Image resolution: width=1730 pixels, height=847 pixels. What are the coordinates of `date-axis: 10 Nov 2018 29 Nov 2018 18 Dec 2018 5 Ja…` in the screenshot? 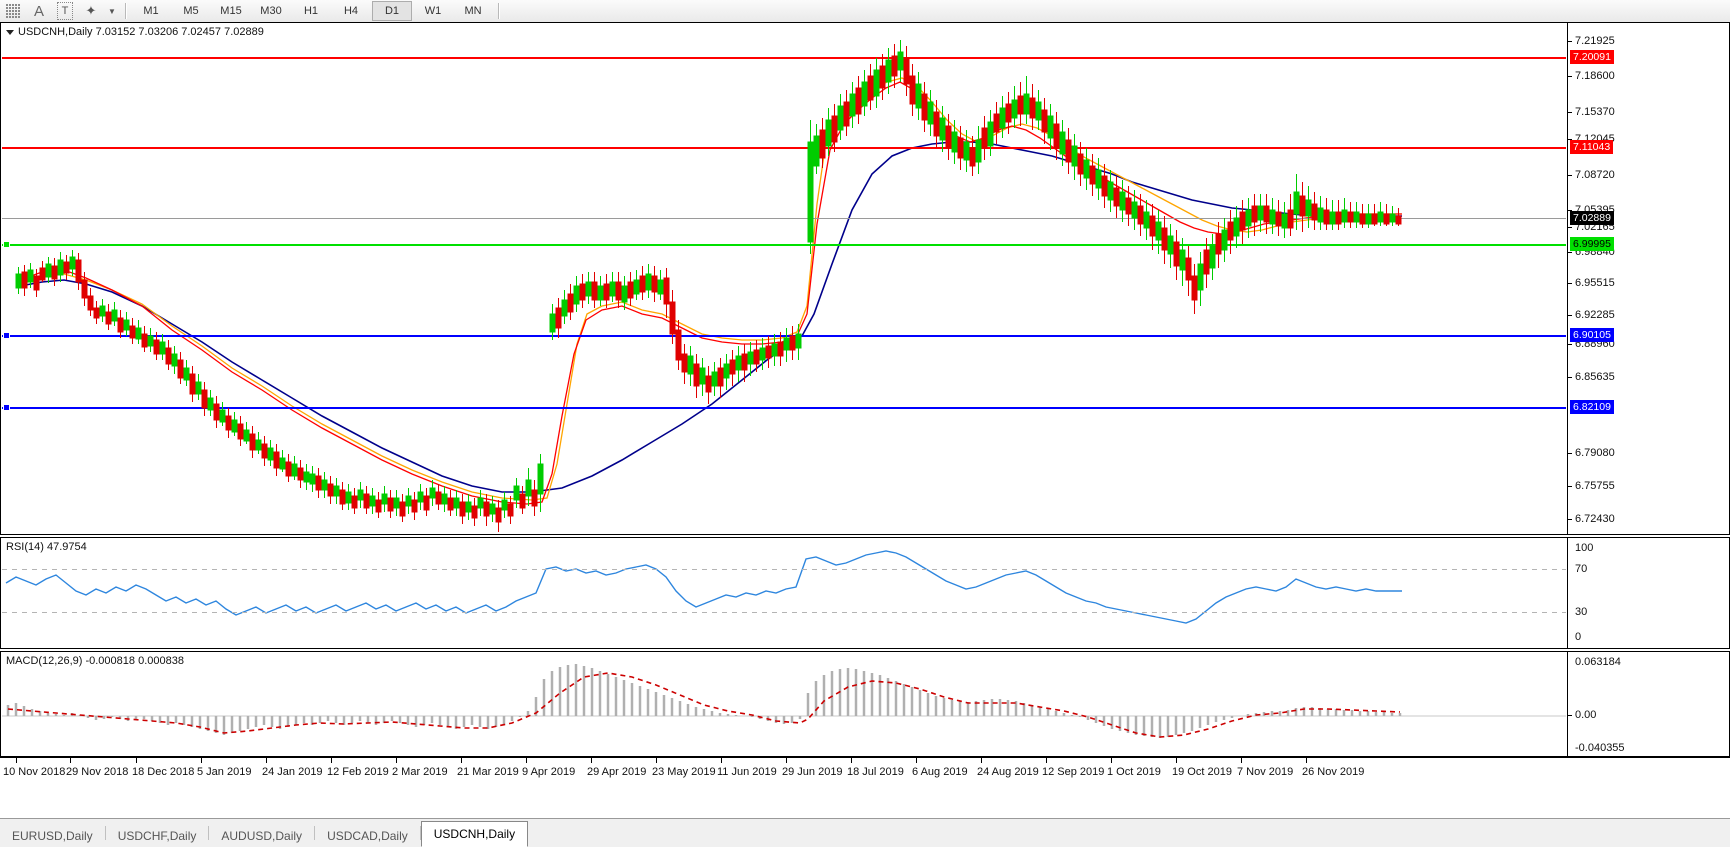 It's located at (865, 771).